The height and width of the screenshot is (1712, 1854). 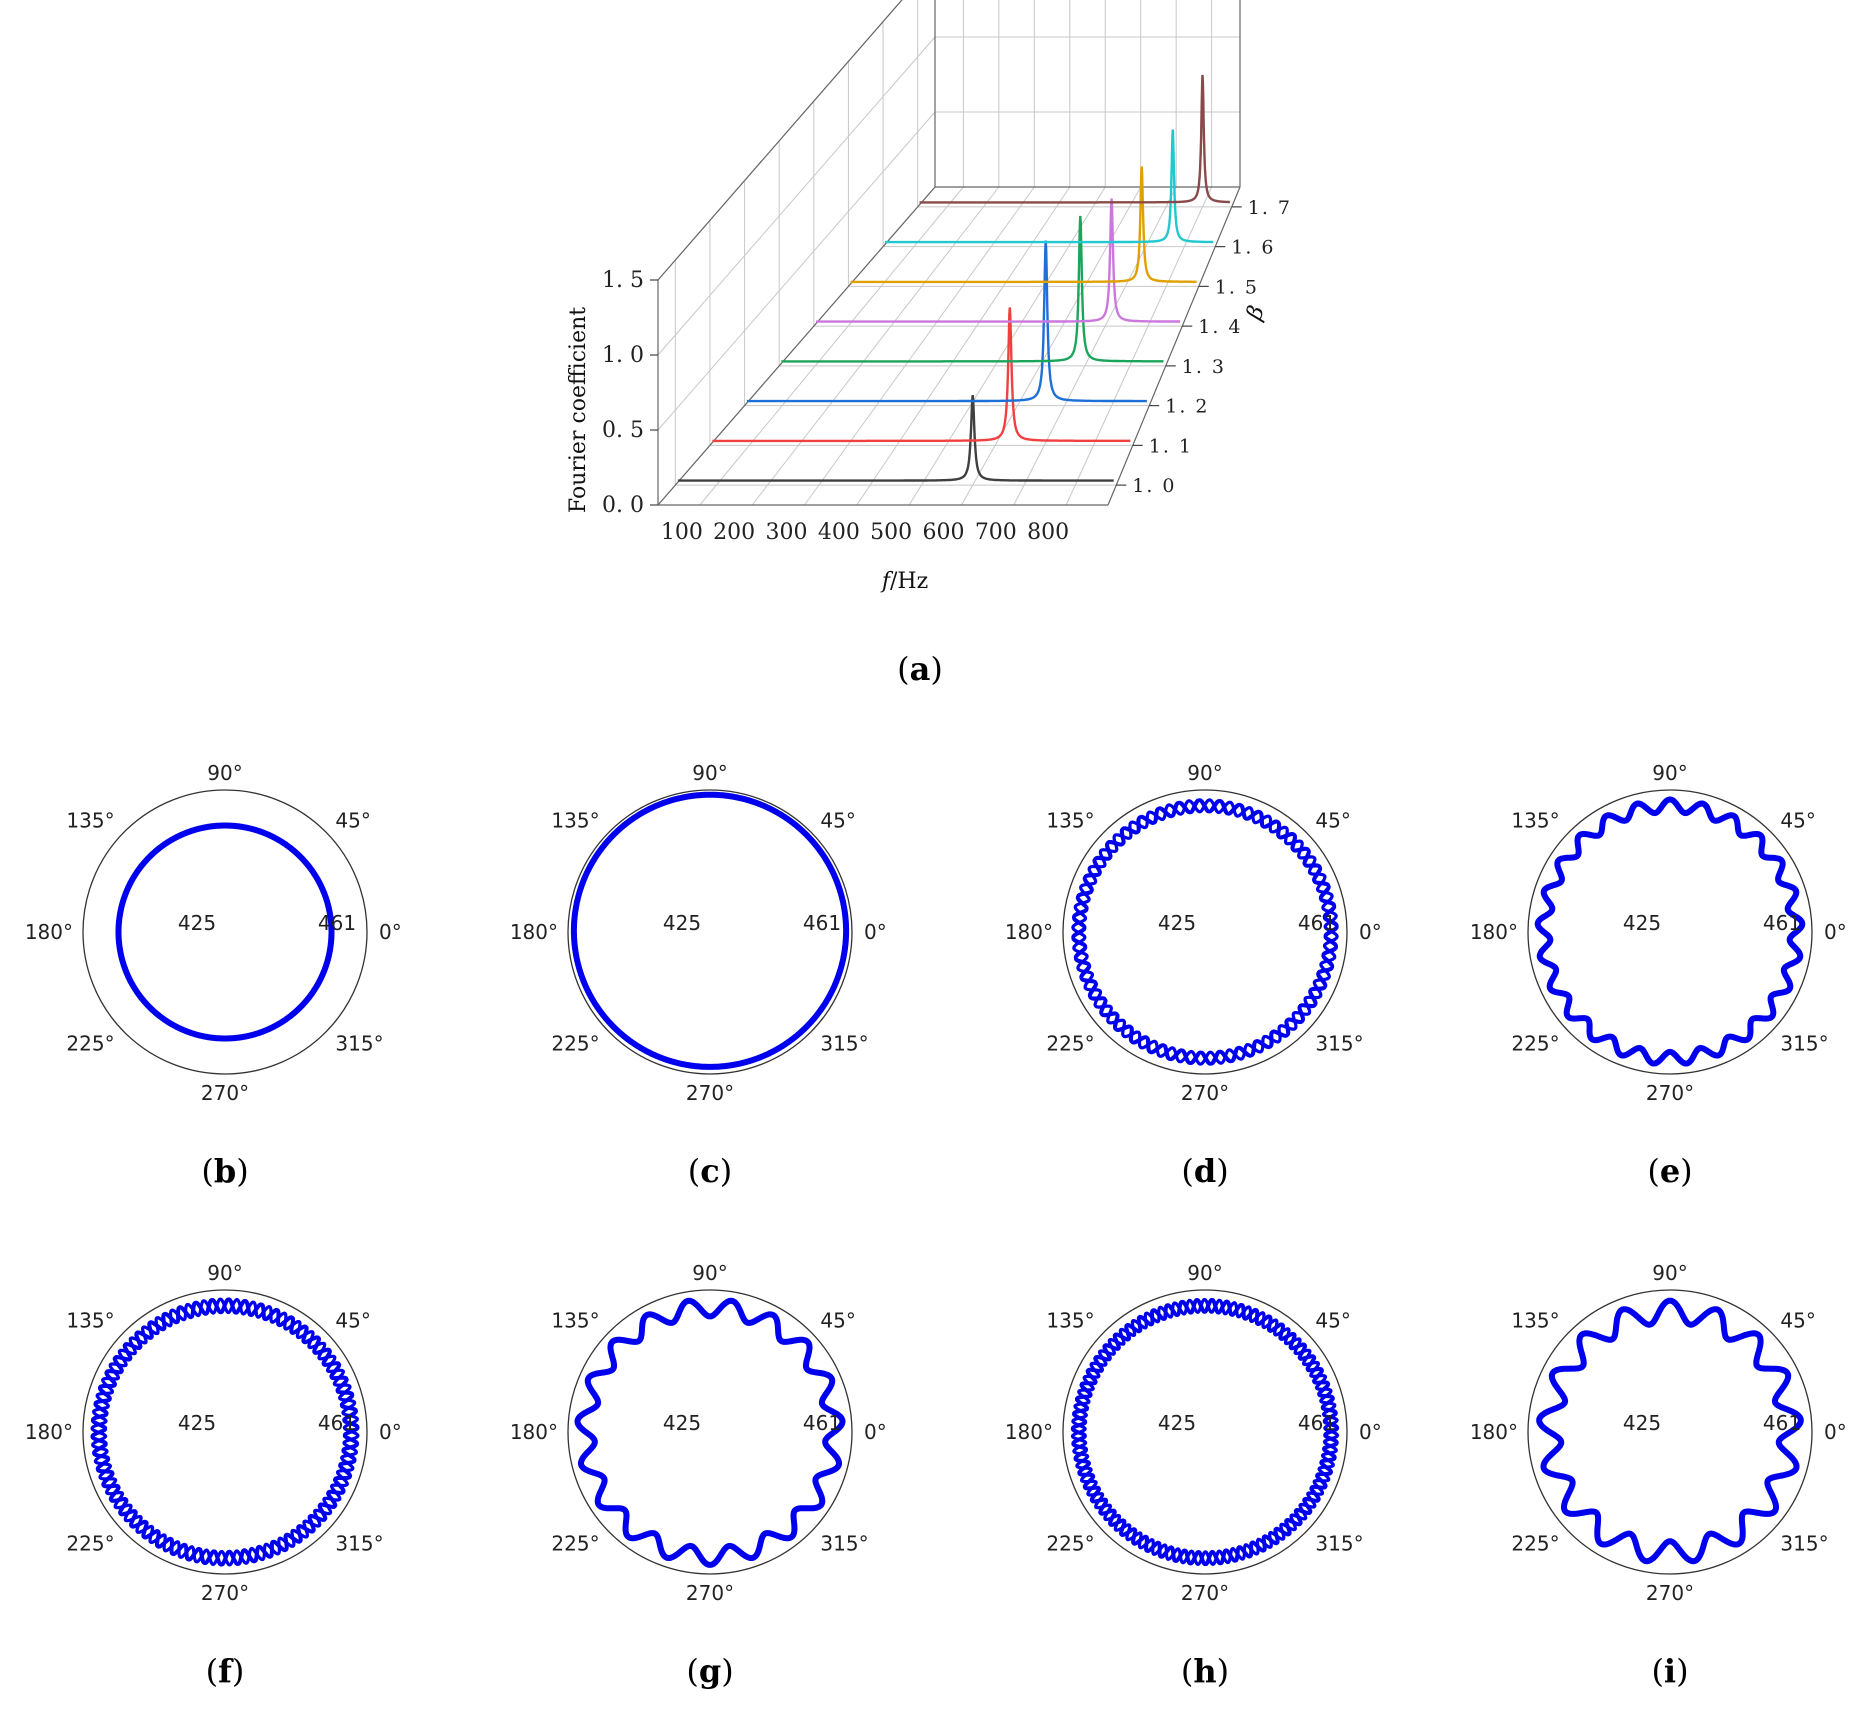 I want to click on polar-plot-e: 0° 45° 90° 135° 180° 225° 270° 315° 425 461 (e), so click(x=1658, y=975).